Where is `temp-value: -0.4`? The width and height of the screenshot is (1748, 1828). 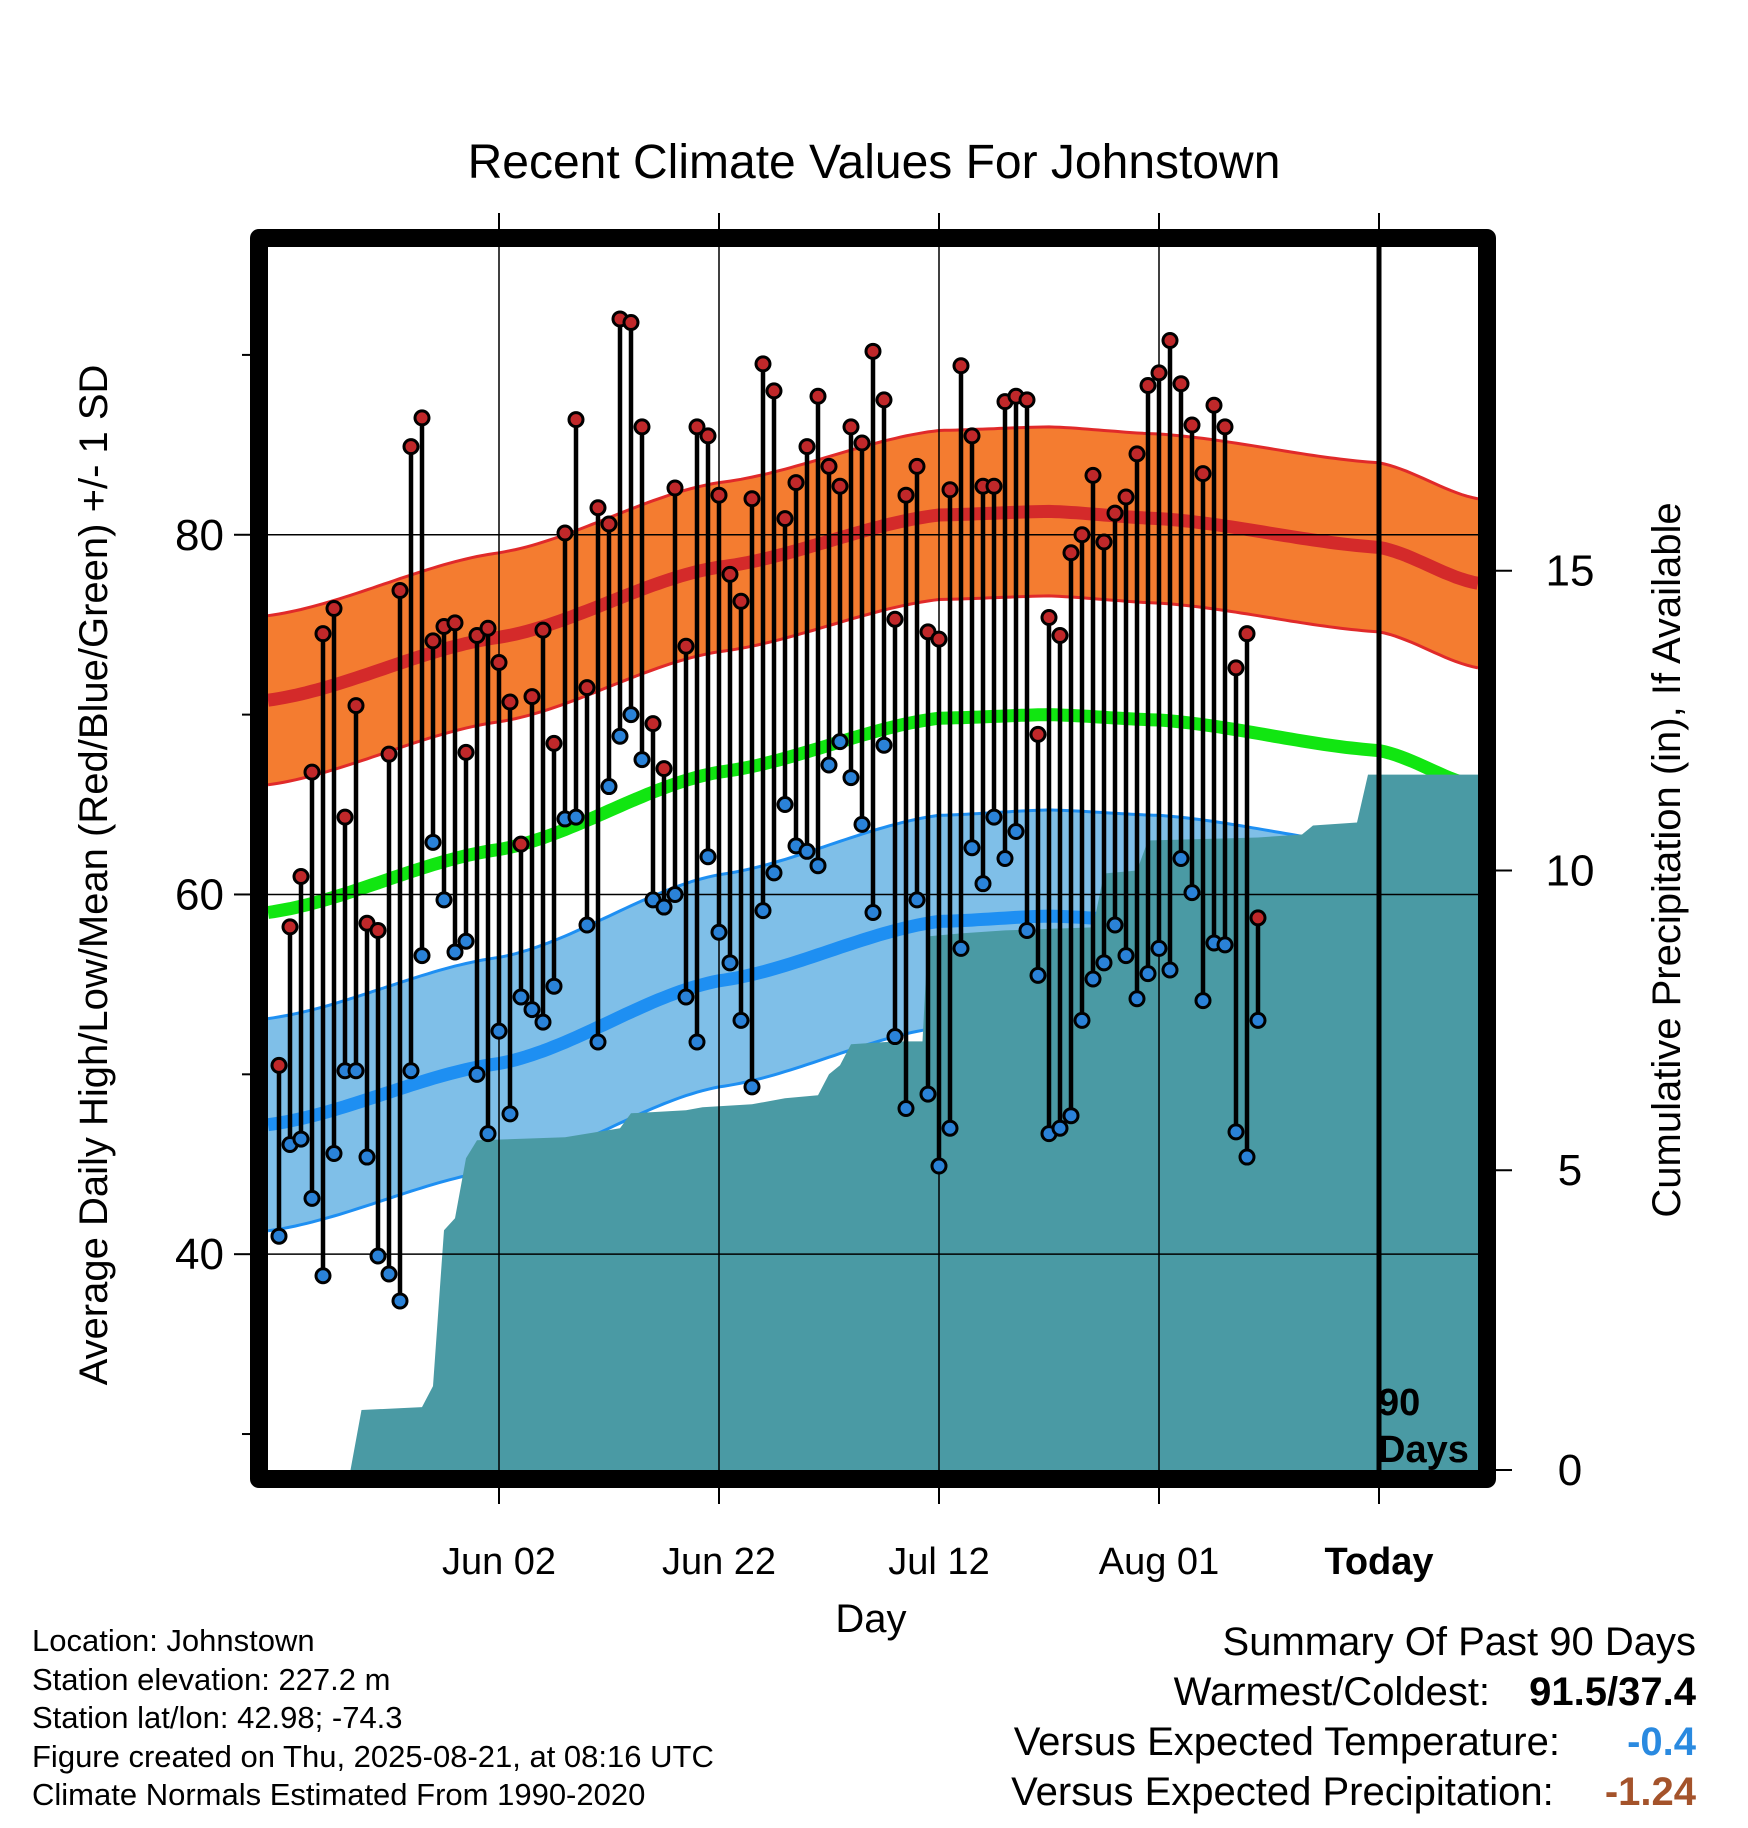
temp-value: -0.4 is located at coordinates (1661, 1742).